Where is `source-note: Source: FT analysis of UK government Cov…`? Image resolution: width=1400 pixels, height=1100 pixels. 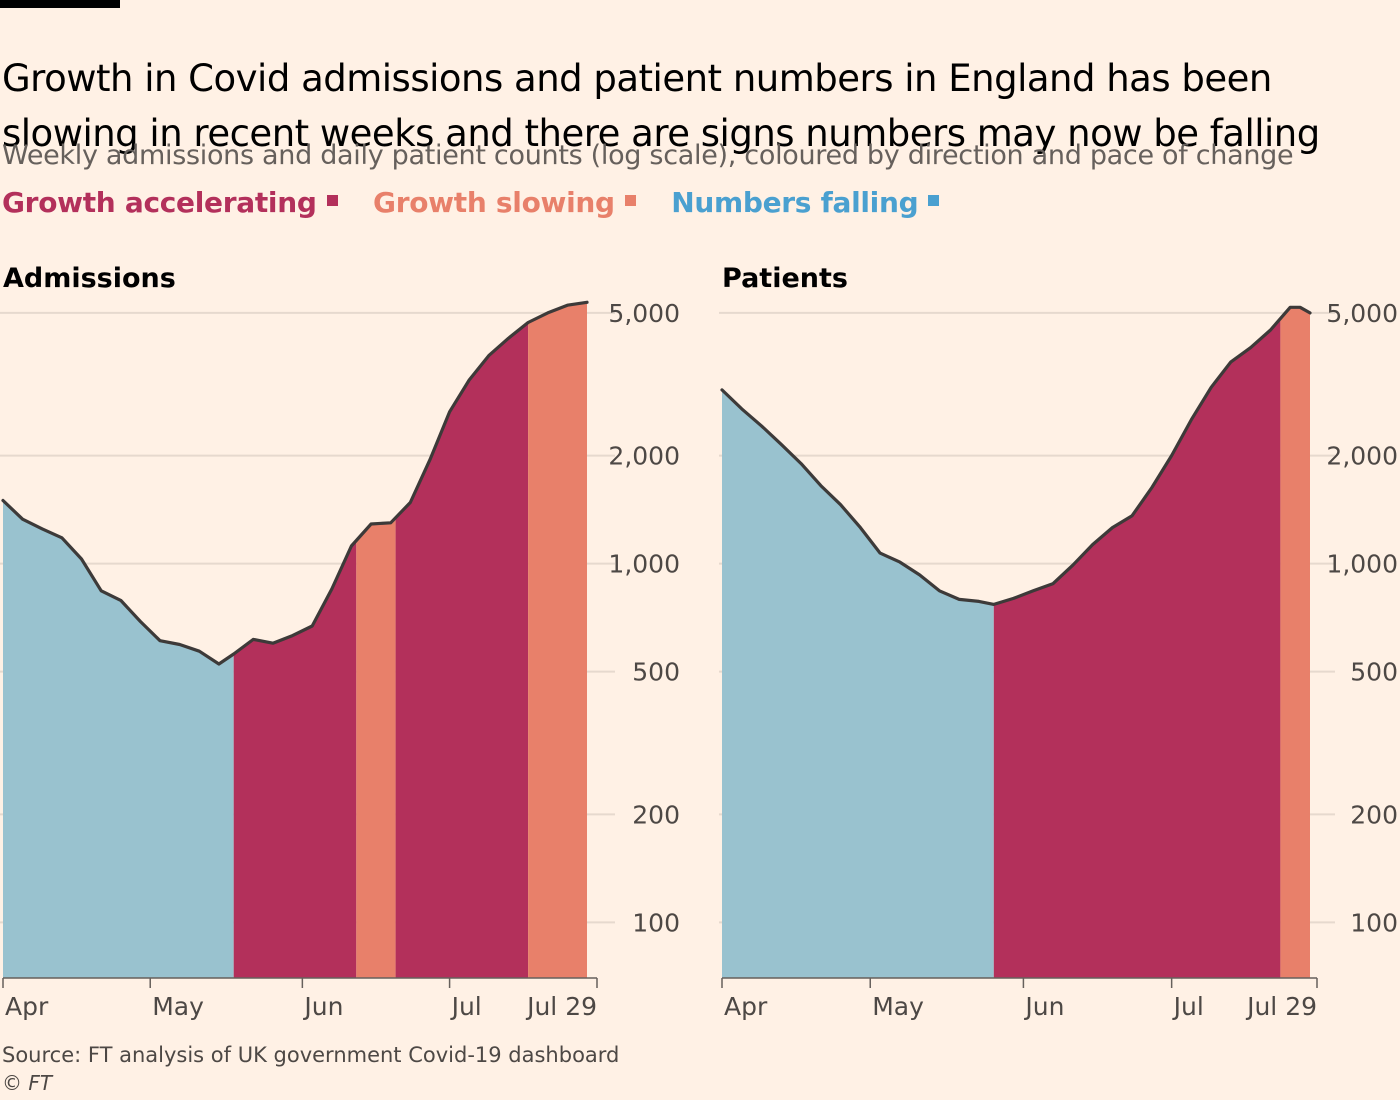
source-note: Source: FT analysis of UK government Cov… is located at coordinates (311, 1055).